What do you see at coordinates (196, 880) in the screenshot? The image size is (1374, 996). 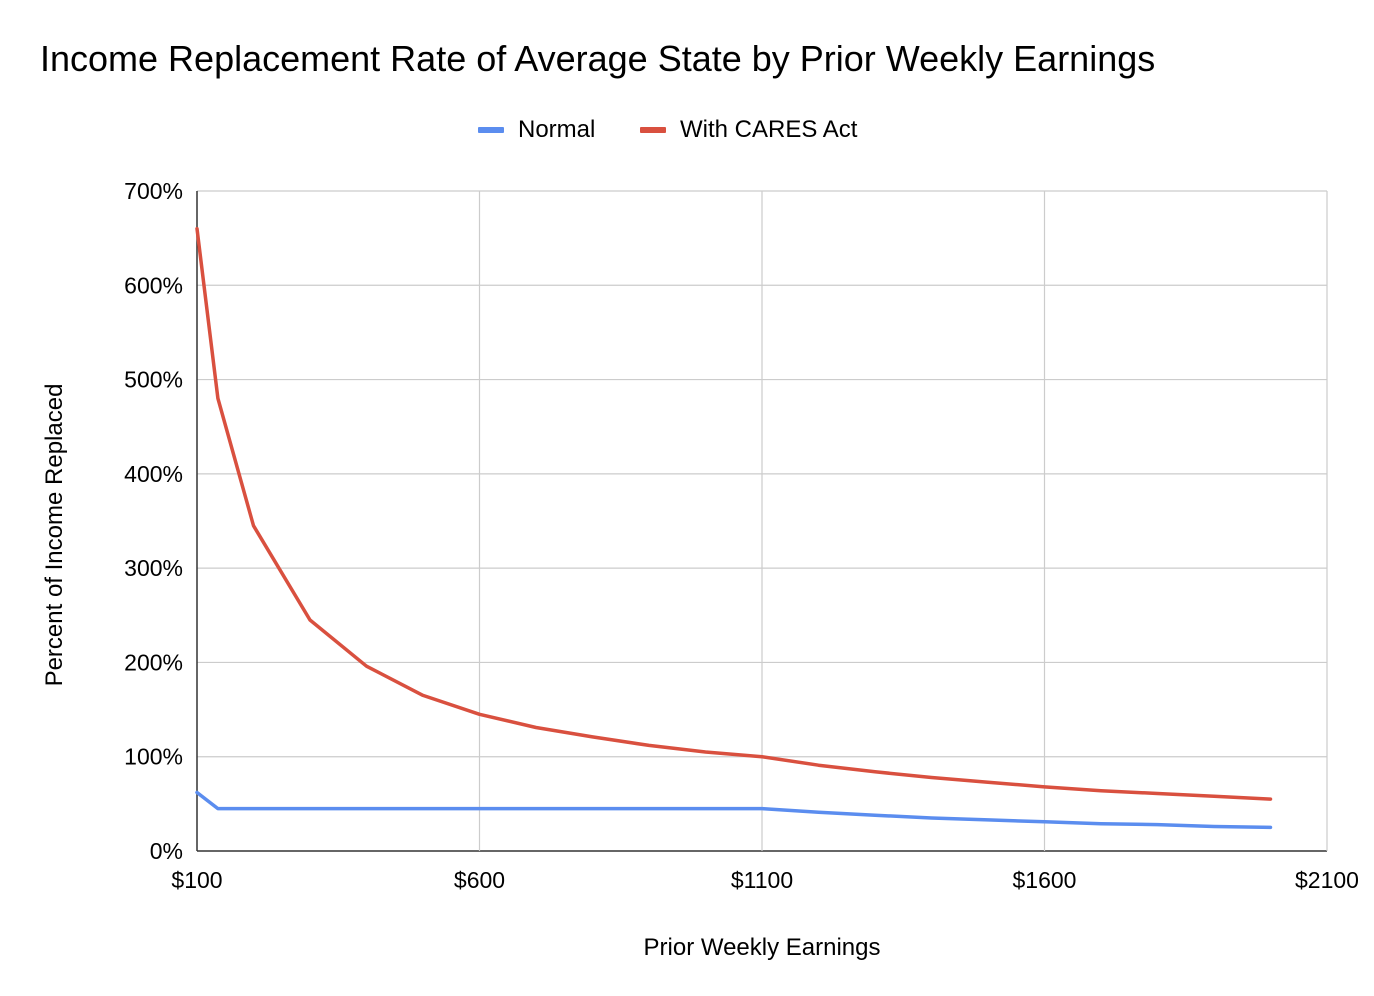 I see `x-tick-label: $100` at bounding box center [196, 880].